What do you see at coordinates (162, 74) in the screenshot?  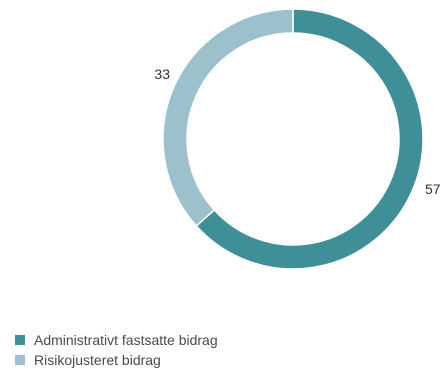 I see `data-label-risikojusteret: 33` at bounding box center [162, 74].